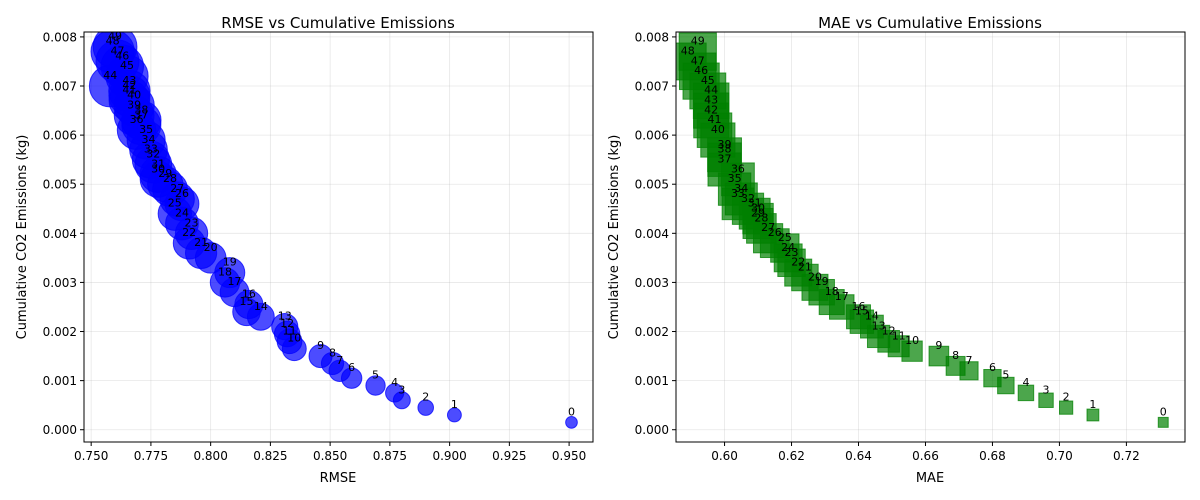 The width and height of the screenshot is (1200, 500). What do you see at coordinates (330, 456) in the screenshot?
I see `rmse-x-tick-label: 0.850` at bounding box center [330, 456].